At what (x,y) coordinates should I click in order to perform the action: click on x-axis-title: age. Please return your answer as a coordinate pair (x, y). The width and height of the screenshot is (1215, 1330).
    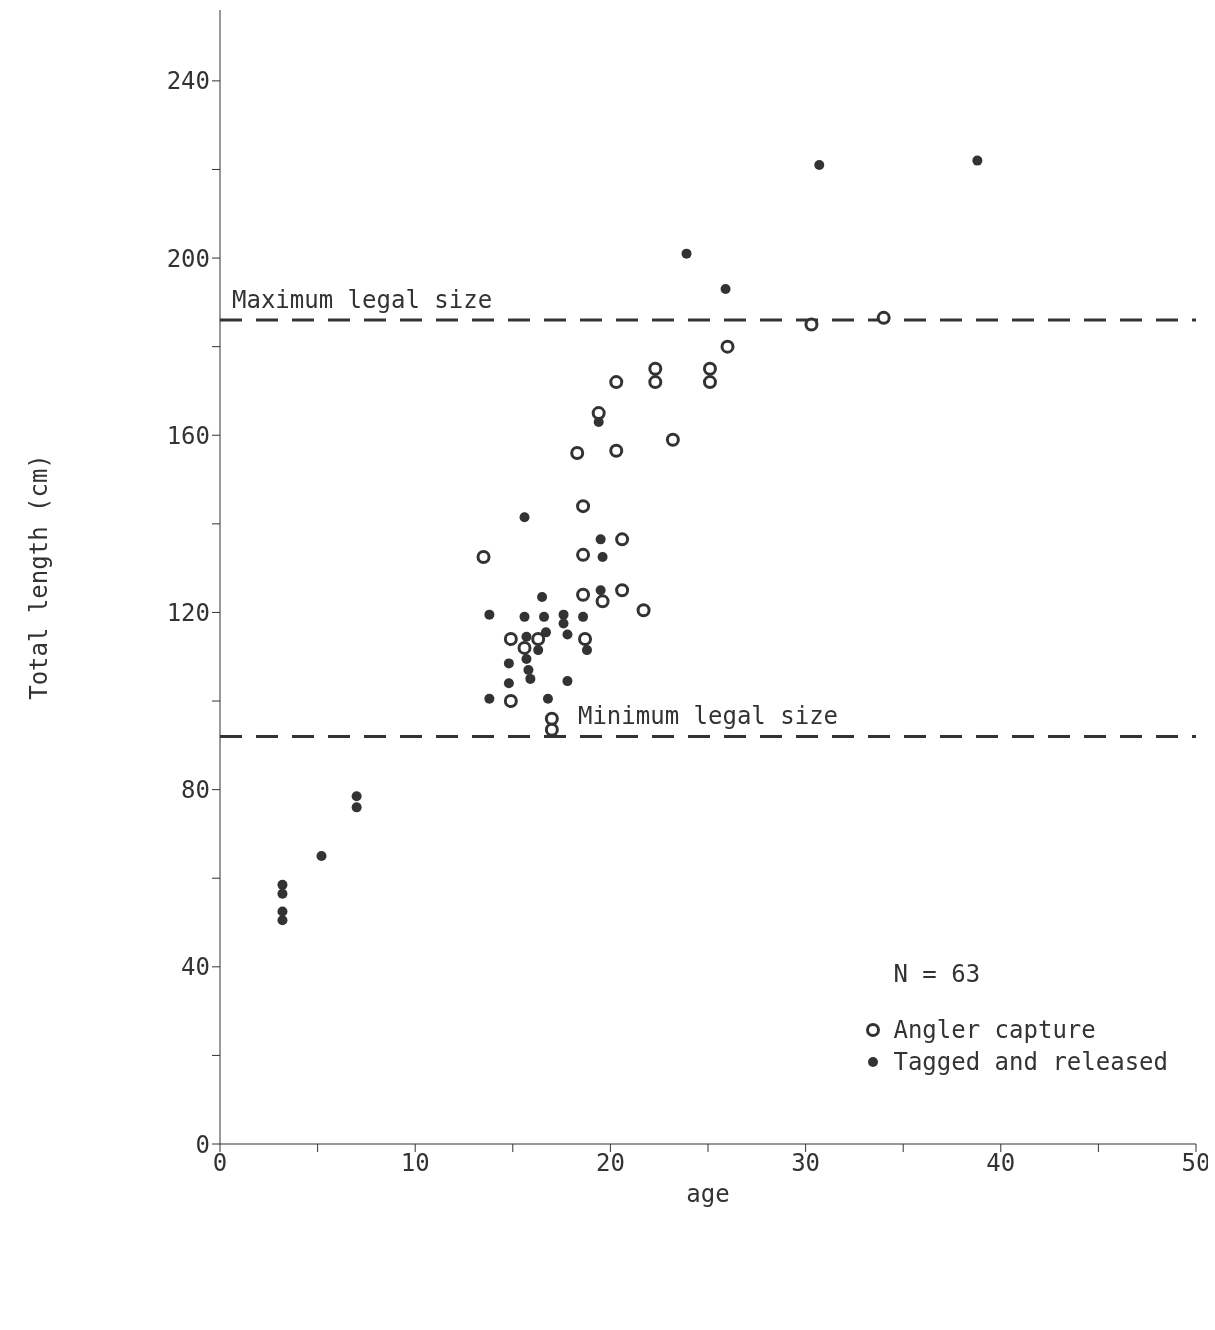
    Looking at the image, I should click on (708, 1194).